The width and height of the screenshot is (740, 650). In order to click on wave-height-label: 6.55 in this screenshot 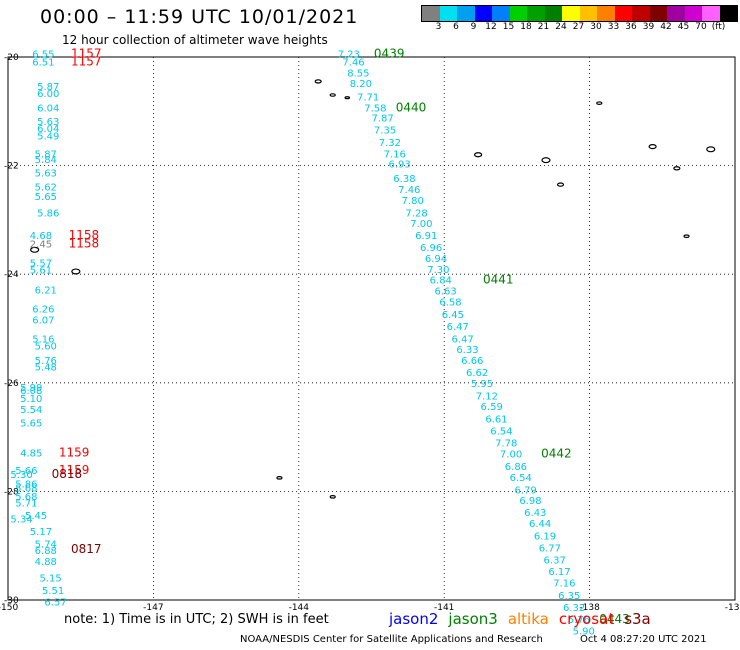, I will do `click(43, 54)`.